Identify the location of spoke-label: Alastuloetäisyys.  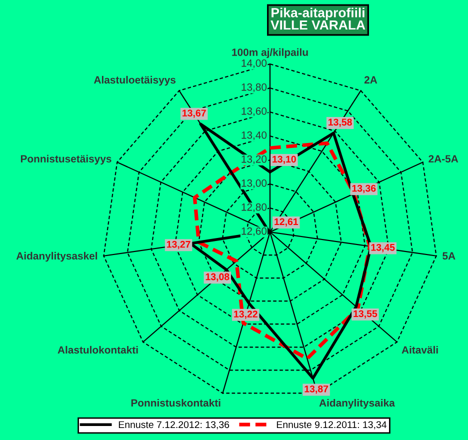
(135, 81).